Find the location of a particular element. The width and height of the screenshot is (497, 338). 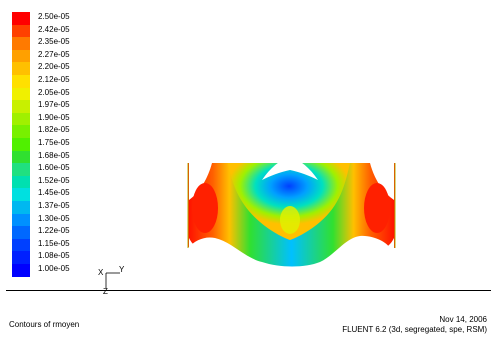

legend-tick-label: 1.52e-05 is located at coordinates (54, 180).